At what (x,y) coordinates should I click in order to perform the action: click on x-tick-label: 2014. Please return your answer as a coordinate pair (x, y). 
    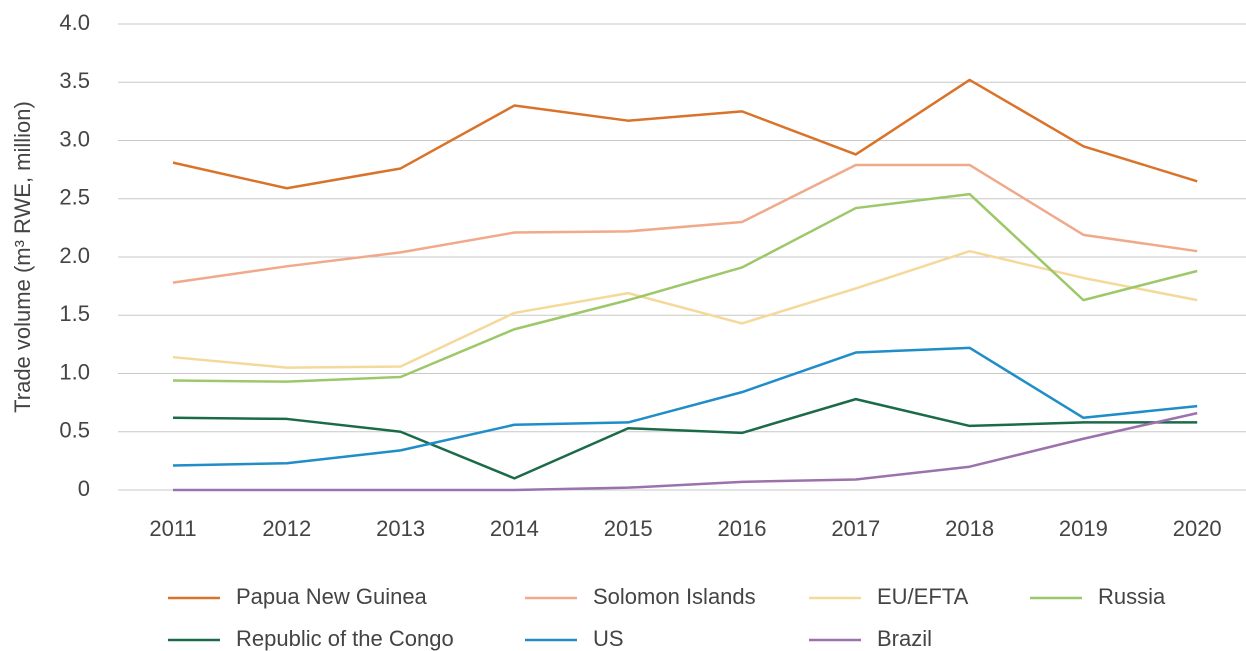
    Looking at the image, I should click on (514, 528).